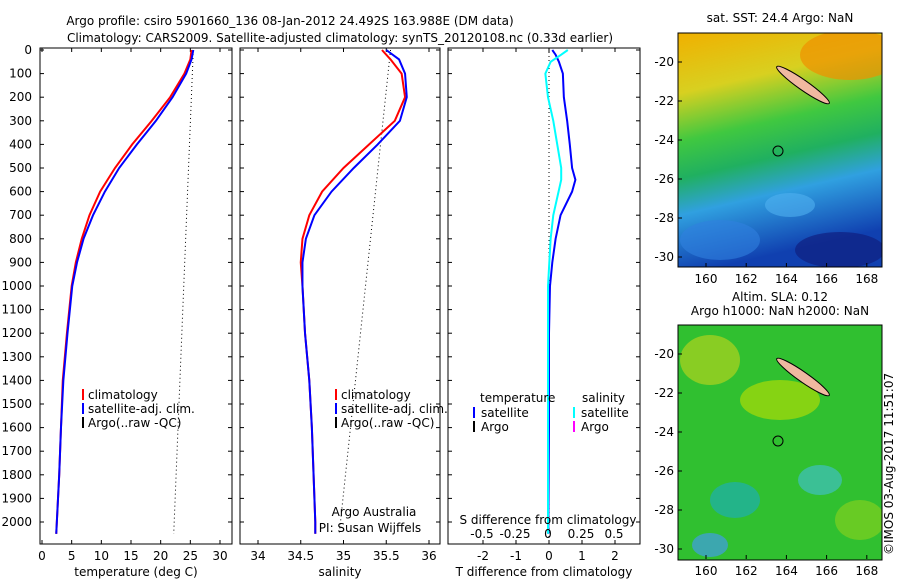 The height and width of the screenshot is (584, 900). I want to click on depth-tick-label: 1300, so click(16, 357).